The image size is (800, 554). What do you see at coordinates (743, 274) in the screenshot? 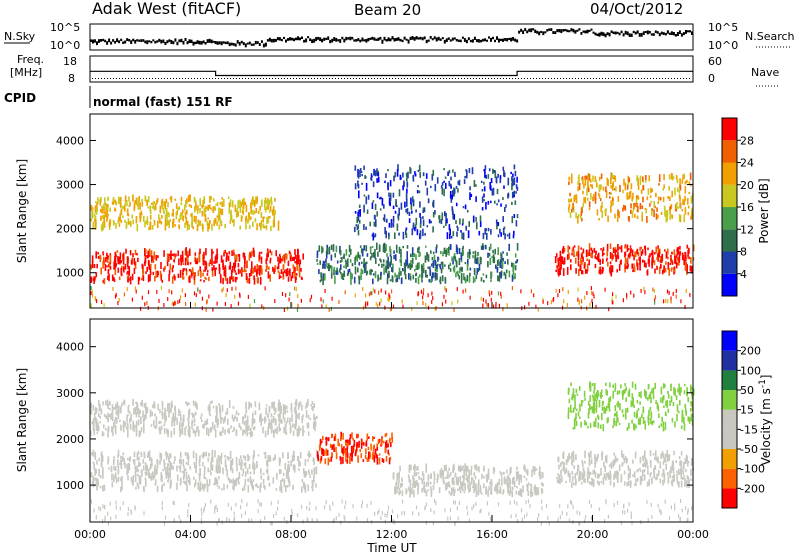
I see `power-colorbar-tick-label: 4` at bounding box center [743, 274].